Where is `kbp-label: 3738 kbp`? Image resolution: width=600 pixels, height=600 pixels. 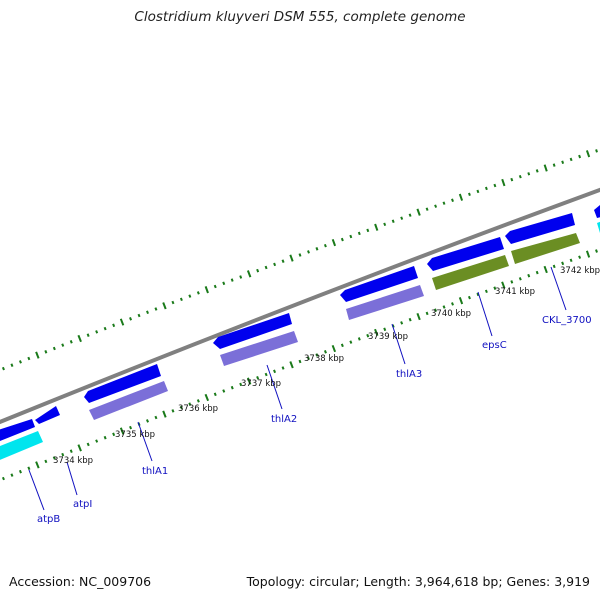
kbp-label: 3738 kbp is located at coordinates (324, 359).